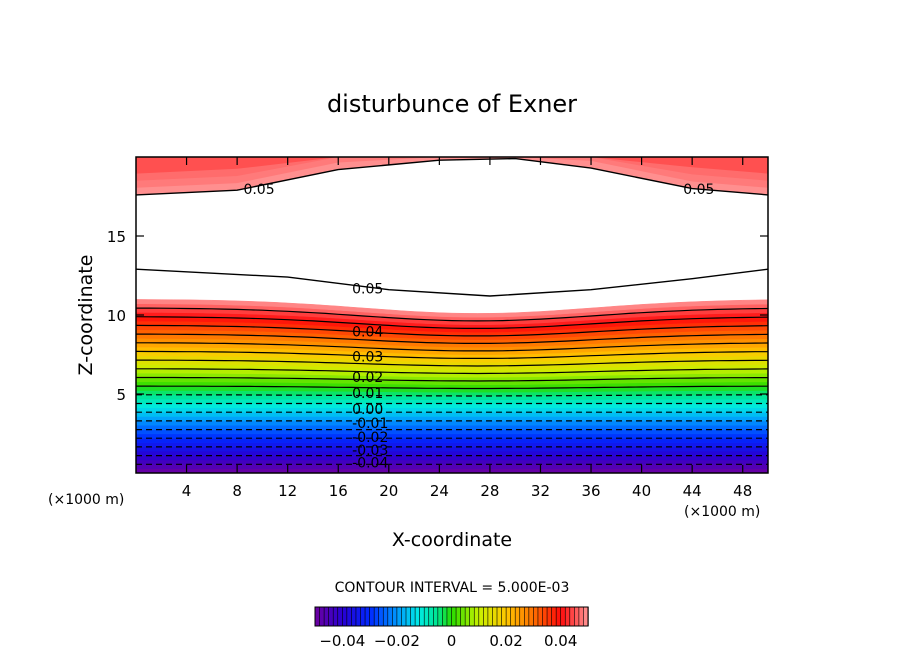 This screenshot has width=904, height=654. I want to click on colorbar-tick-label: 0, so click(452, 641).